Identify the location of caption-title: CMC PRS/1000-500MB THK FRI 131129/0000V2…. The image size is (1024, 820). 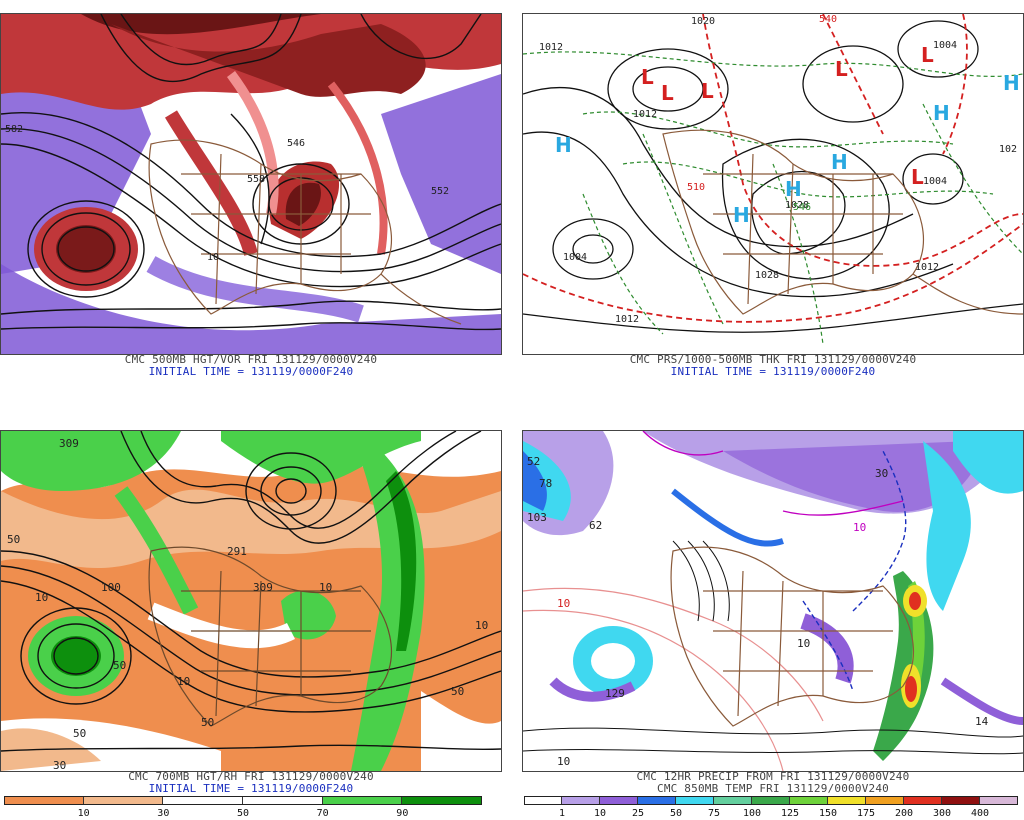
(773, 359).